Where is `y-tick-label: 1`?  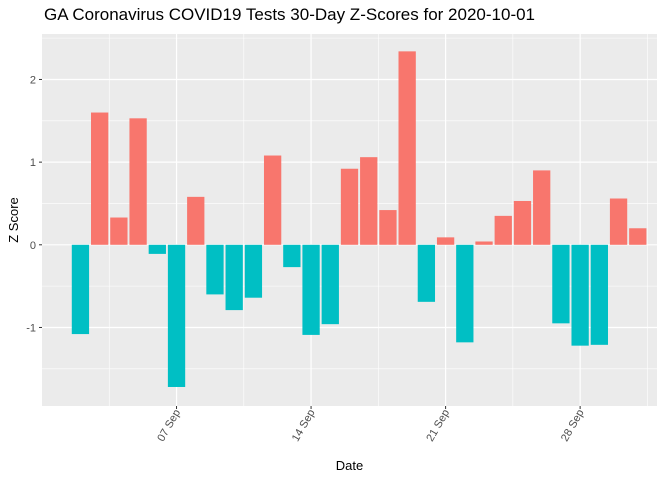 y-tick-label: 1 is located at coordinates (33, 163).